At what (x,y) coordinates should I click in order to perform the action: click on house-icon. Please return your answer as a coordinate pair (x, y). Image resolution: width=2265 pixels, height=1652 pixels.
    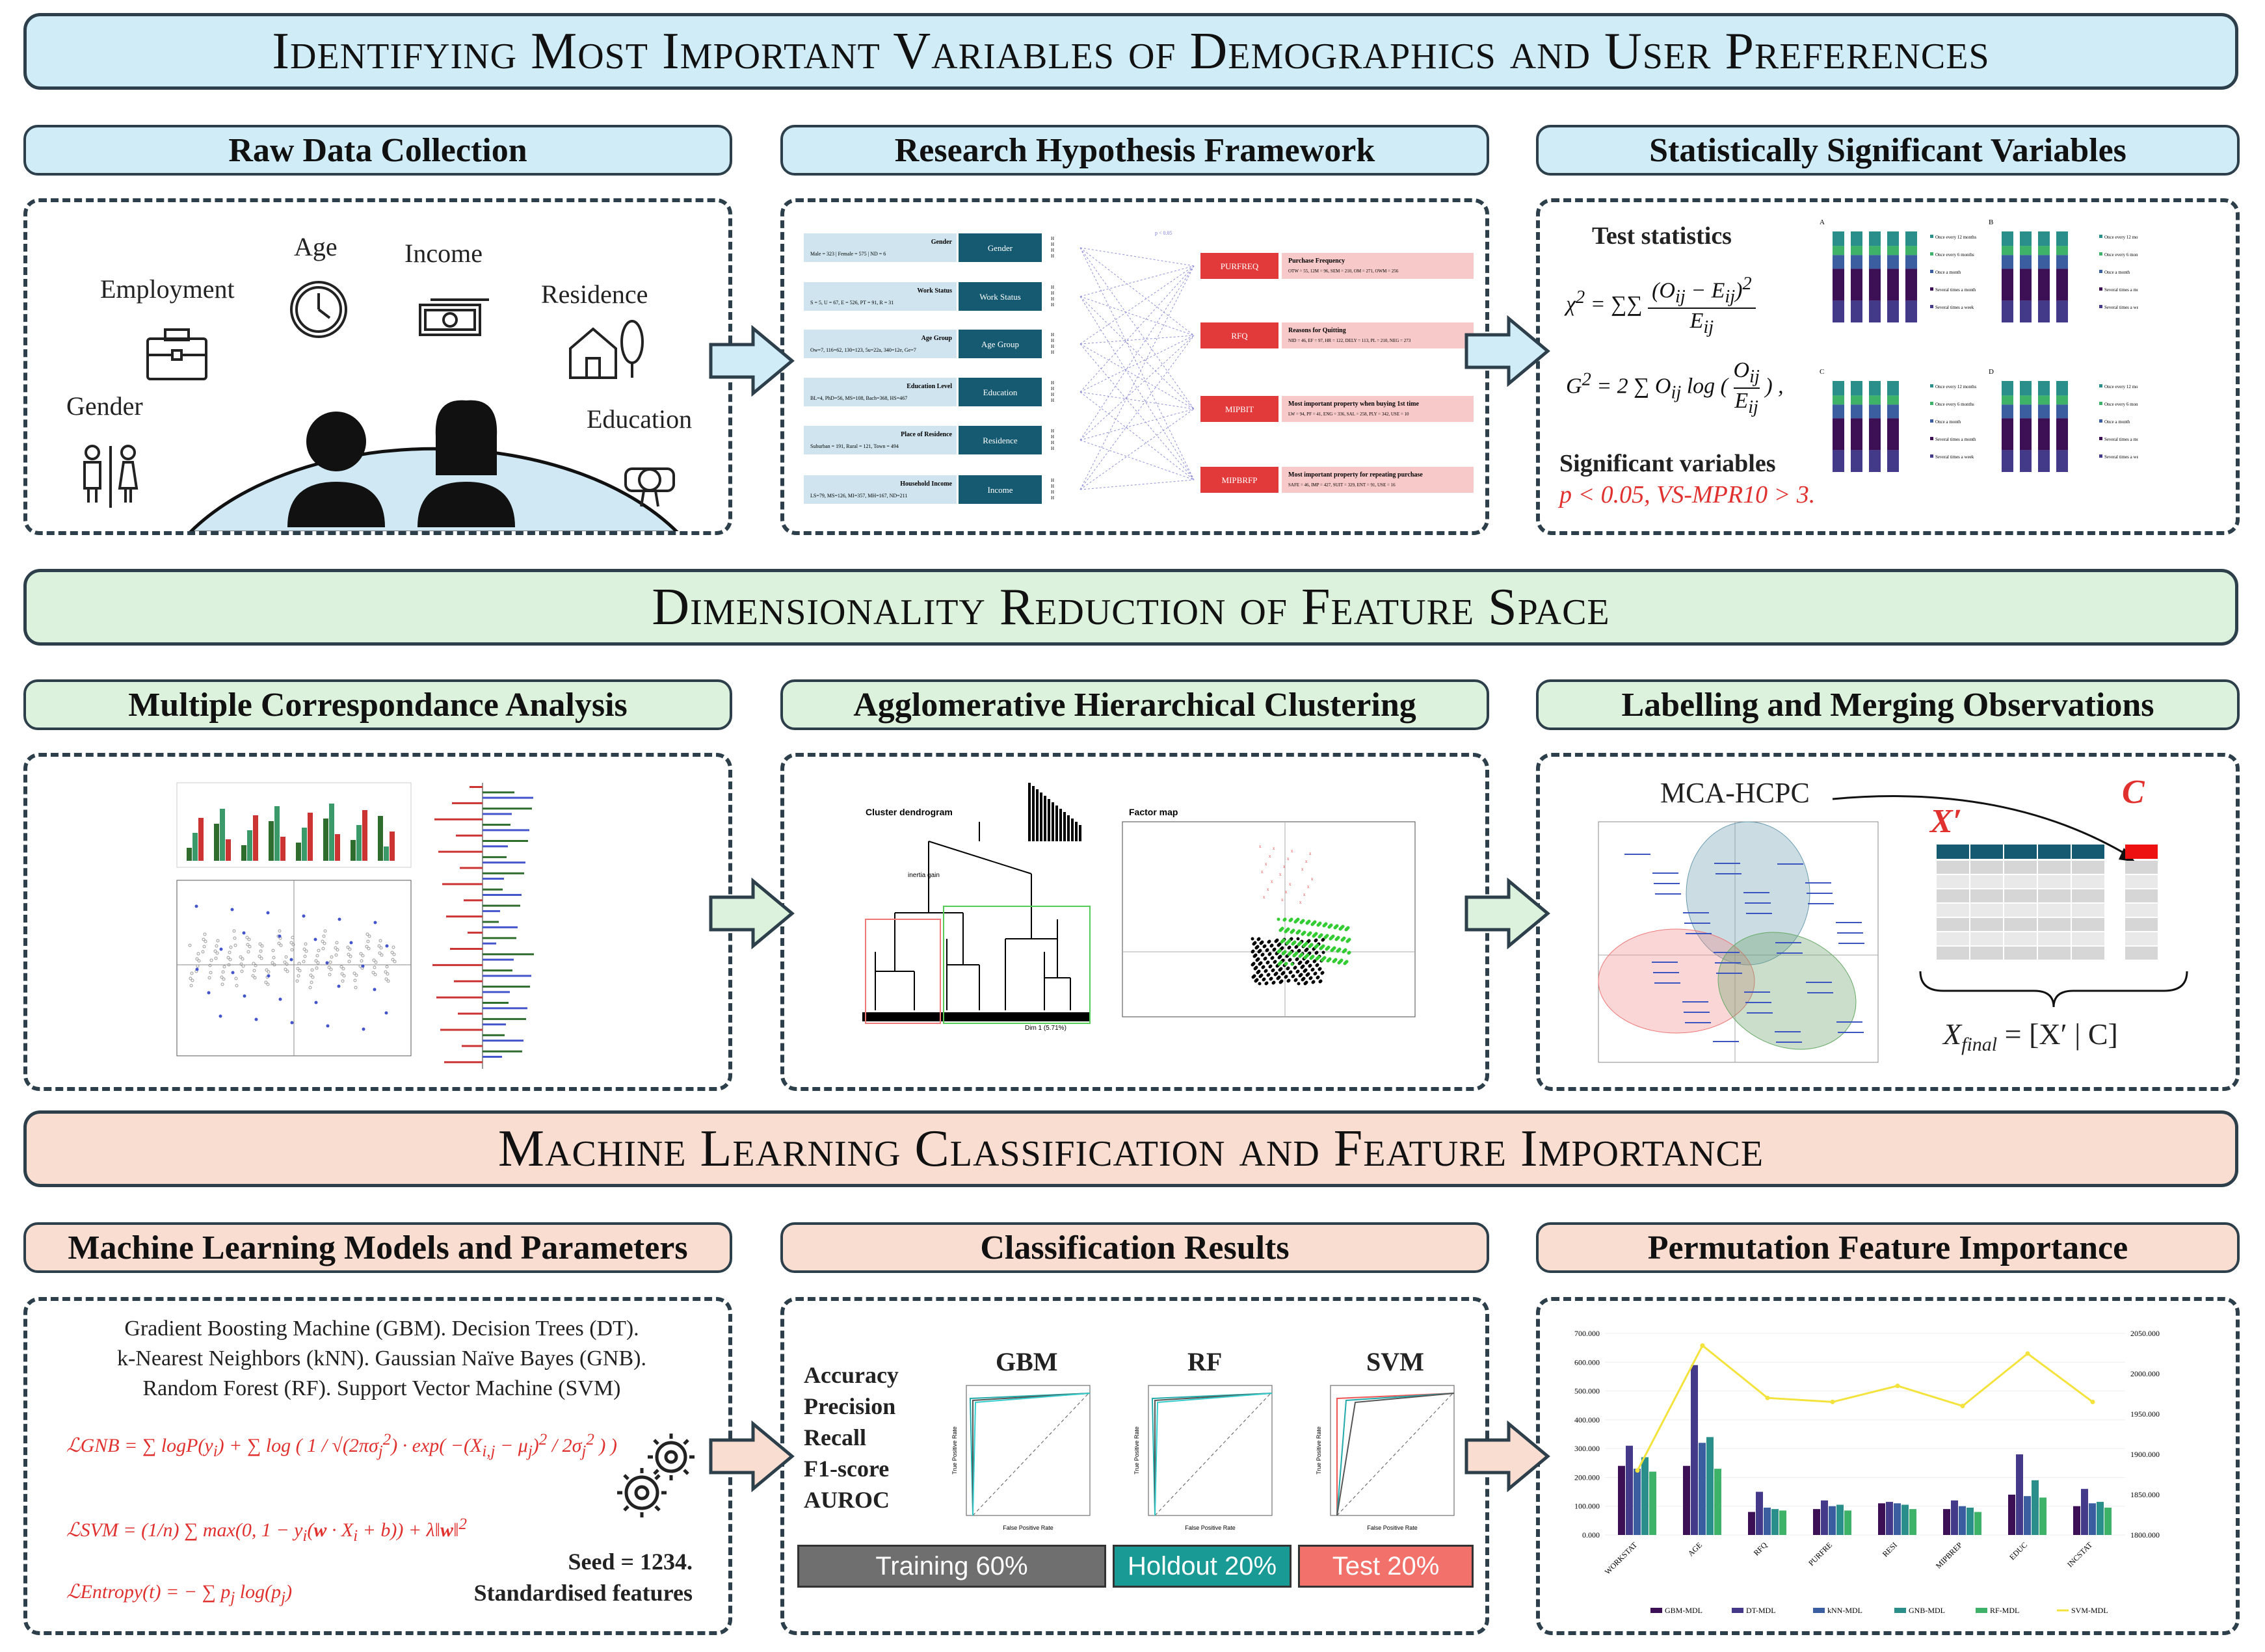
    Looking at the image, I should click on (606, 349).